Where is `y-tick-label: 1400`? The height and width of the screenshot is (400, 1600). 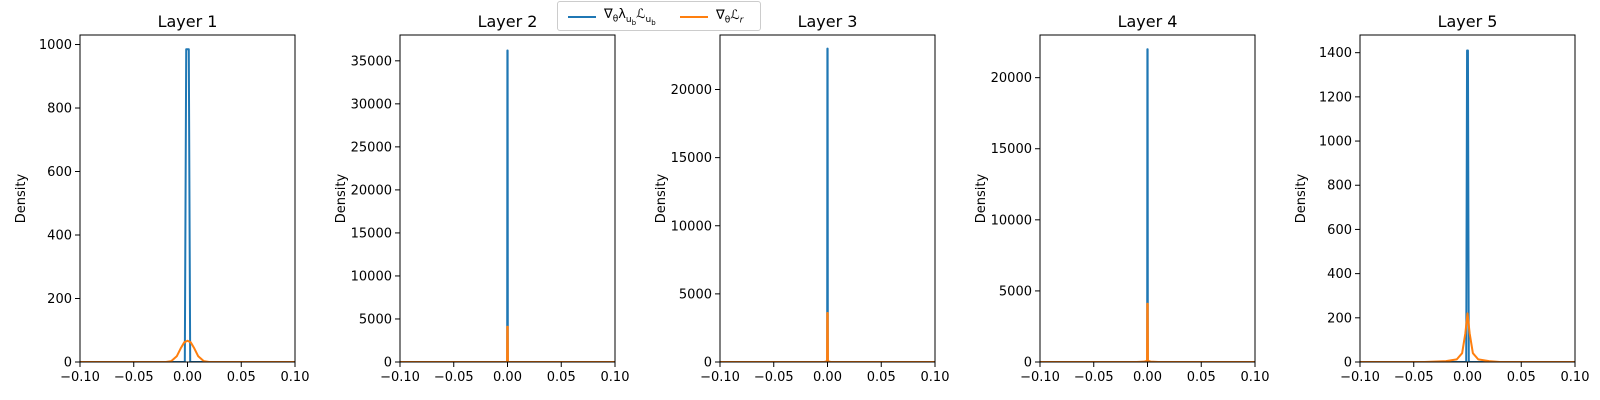 y-tick-label: 1400 is located at coordinates (1335, 53).